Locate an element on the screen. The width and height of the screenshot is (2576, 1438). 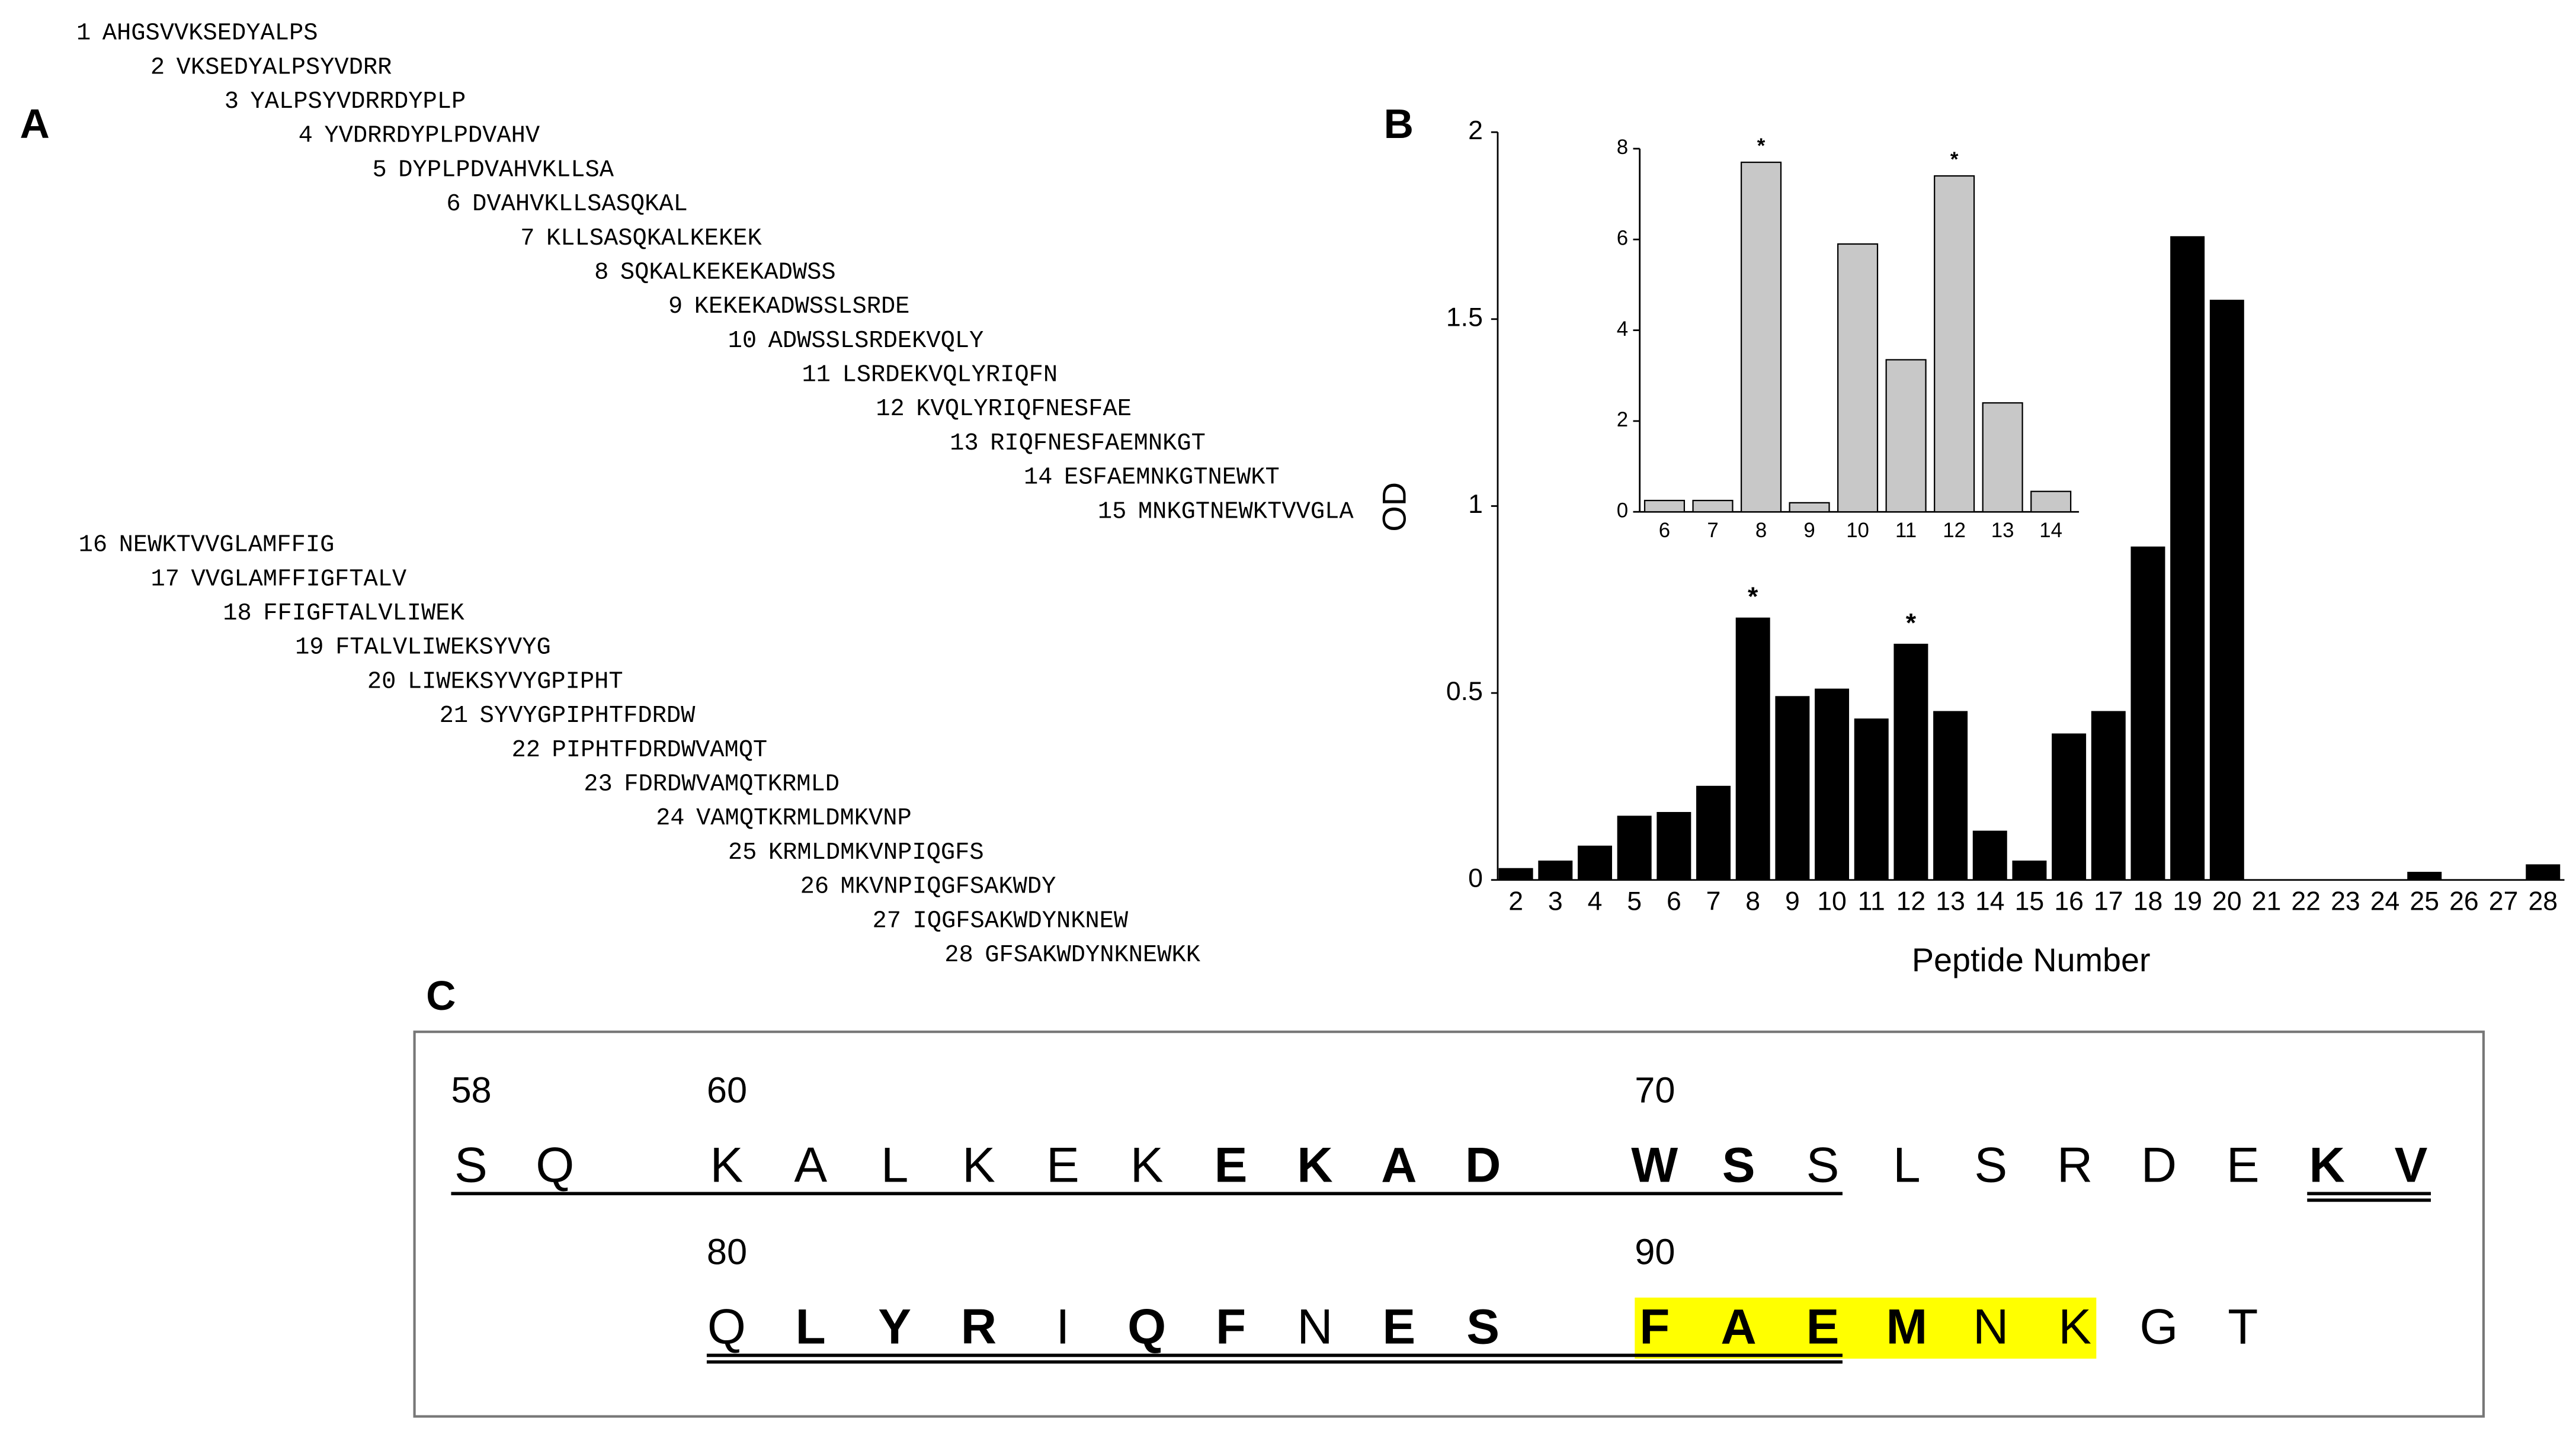
peptide-number: 1 is located at coordinates (83, 33).